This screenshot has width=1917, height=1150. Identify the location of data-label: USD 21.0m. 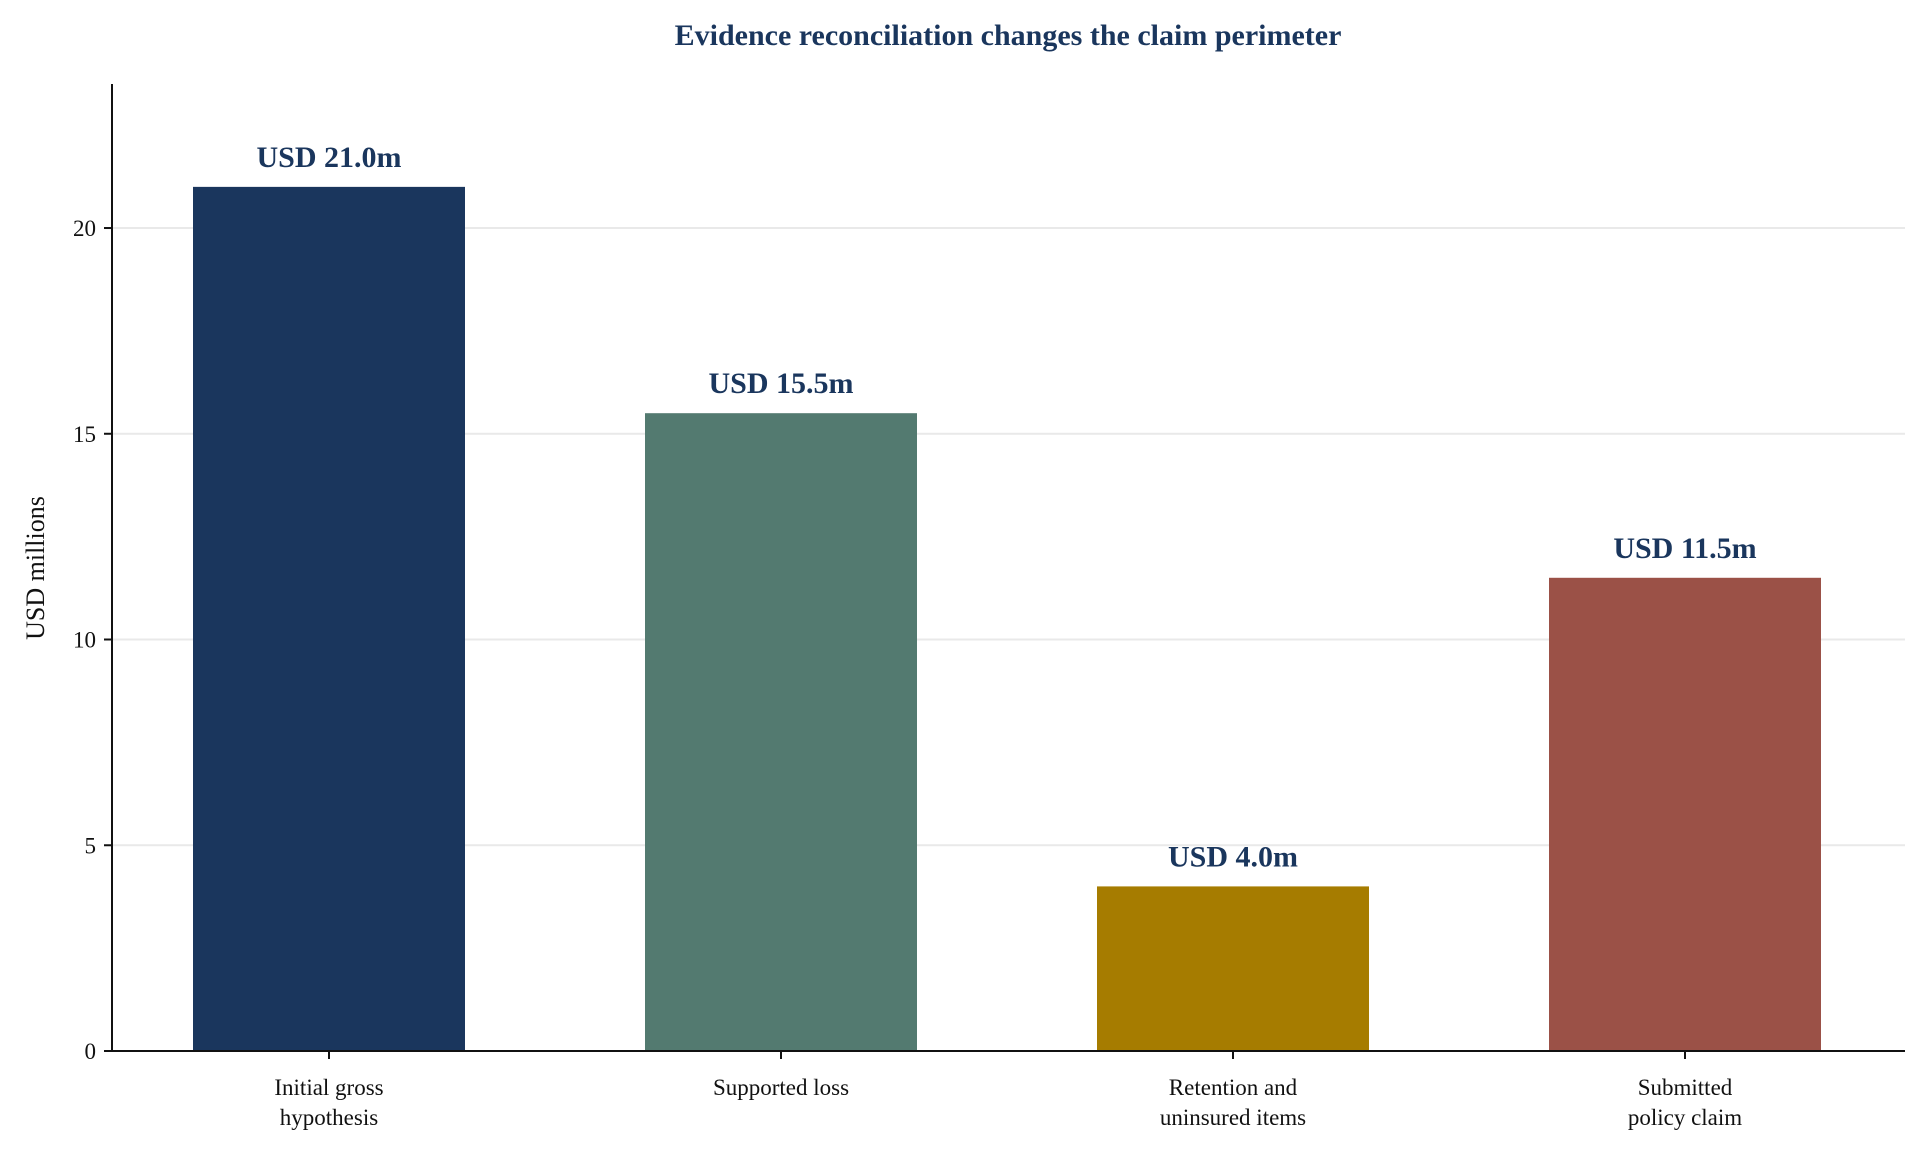
(328, 157).